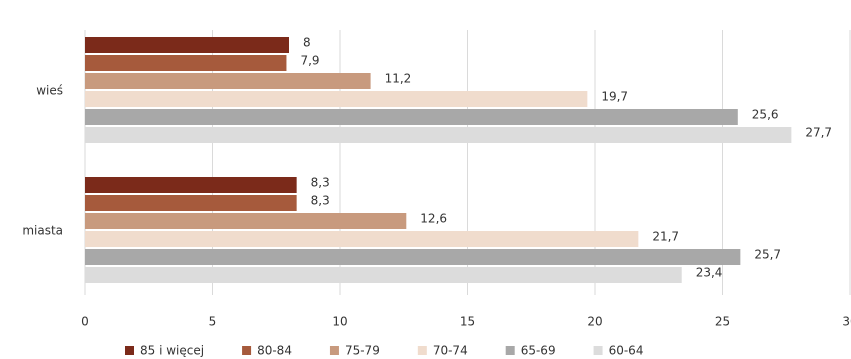  What do you see at coordinates (362, 351) in the screenshot?
I see `legend-label: 75-79` at bounding box center [362, 351].